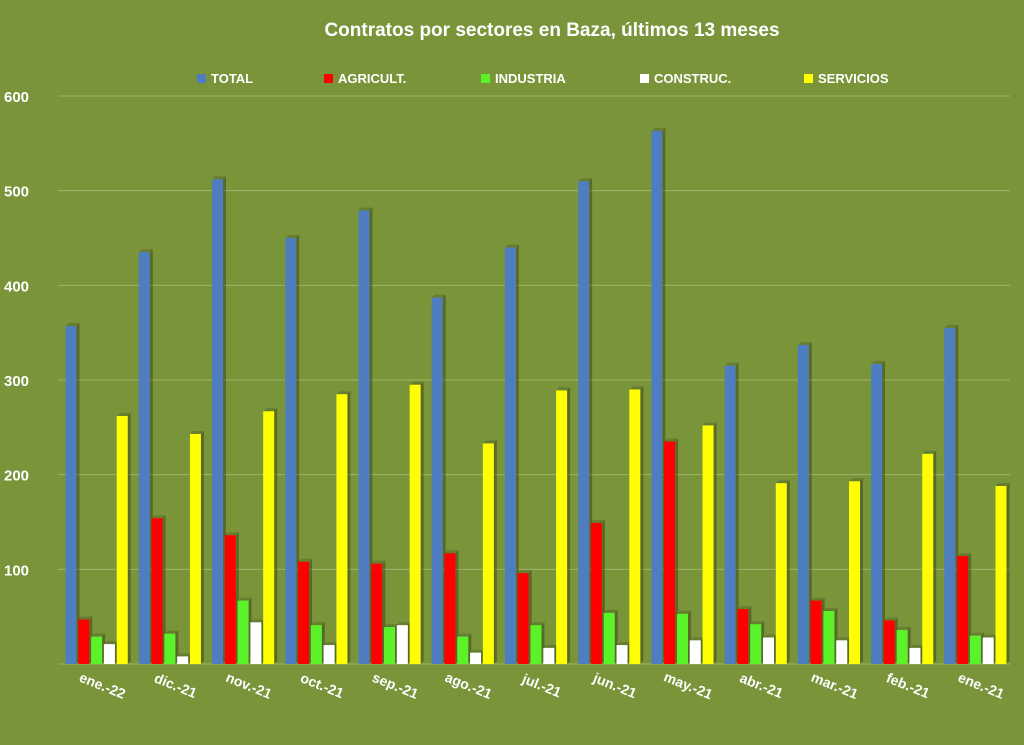 This screenshot has height=745, width=1024. I want to click on x-tick-label: oct.-21, so click(322, 685).